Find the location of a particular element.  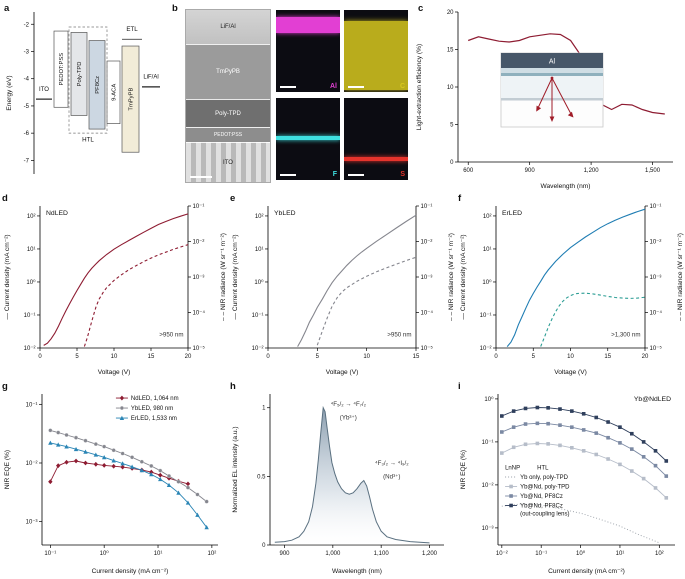

svg-text: (out-coupling lens) is located at coordinates (544, 515).